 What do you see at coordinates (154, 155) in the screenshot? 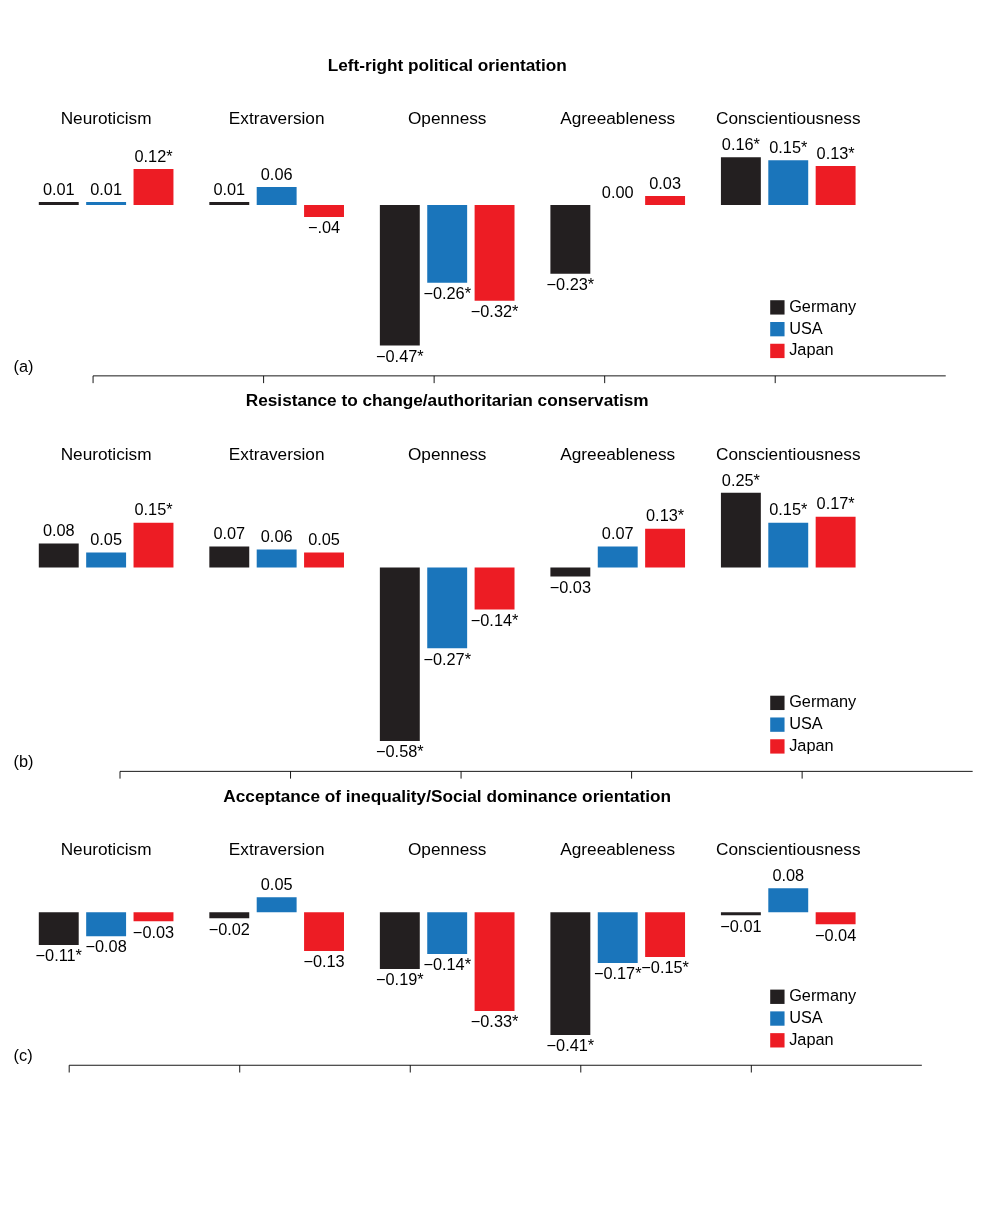
I see `data-label: 0.12*` at bounding box center [154, 155].